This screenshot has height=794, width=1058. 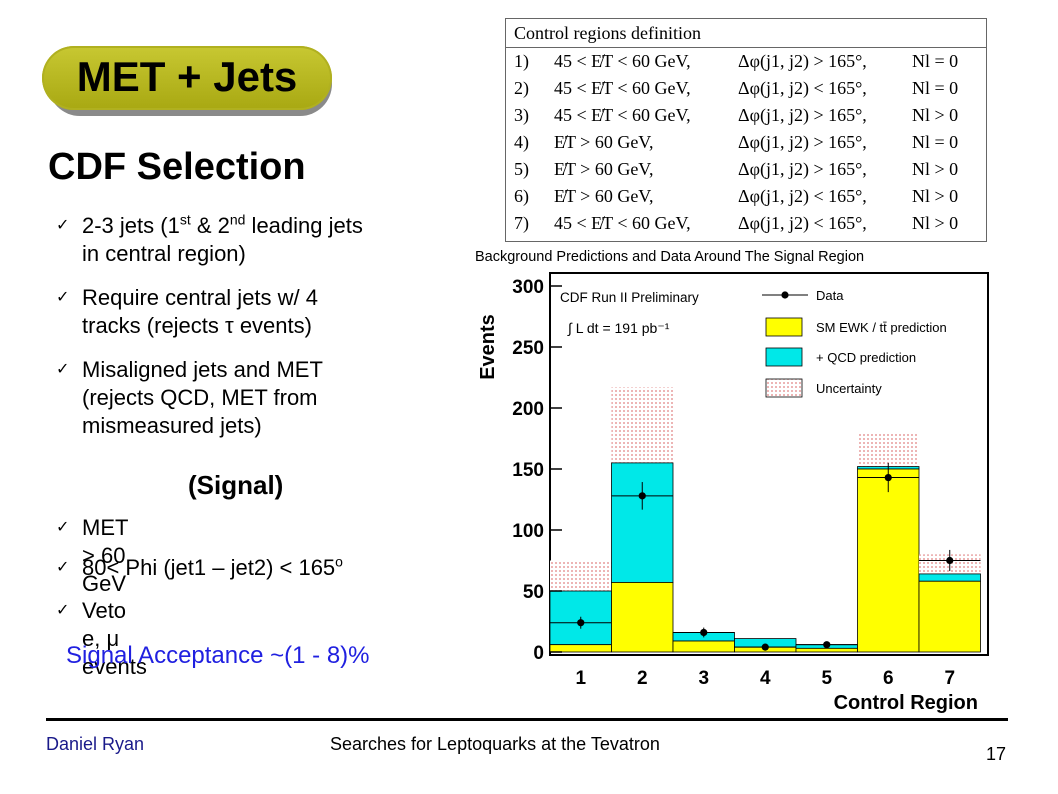 I want to click on y-tick-label: 150, so click(x=528, y=470).